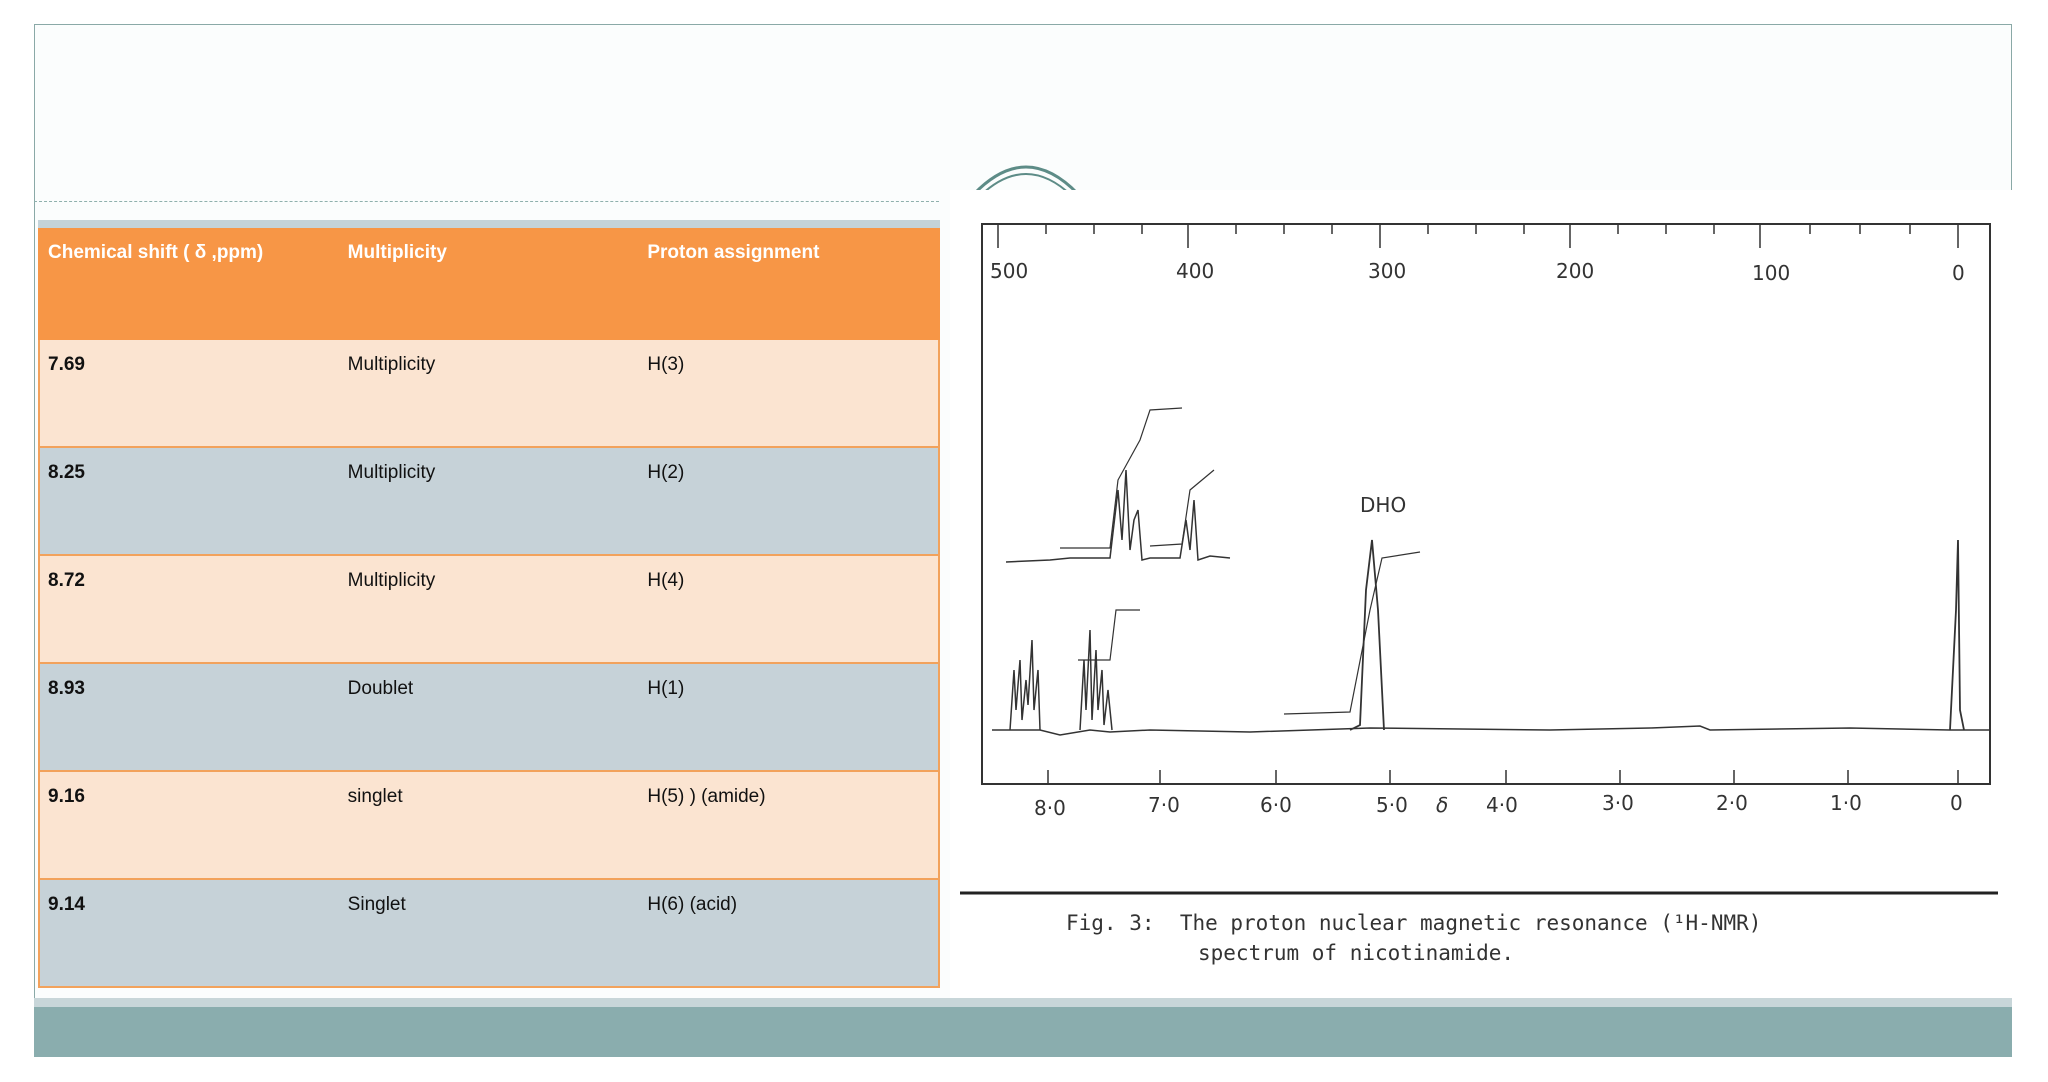 Image resolution: width=2048 pixels, height=1082 pixels. Describe the element at coordinates (1618, 803) in the screenshot. I see `bottom-tick-label: 3·0` at that location.